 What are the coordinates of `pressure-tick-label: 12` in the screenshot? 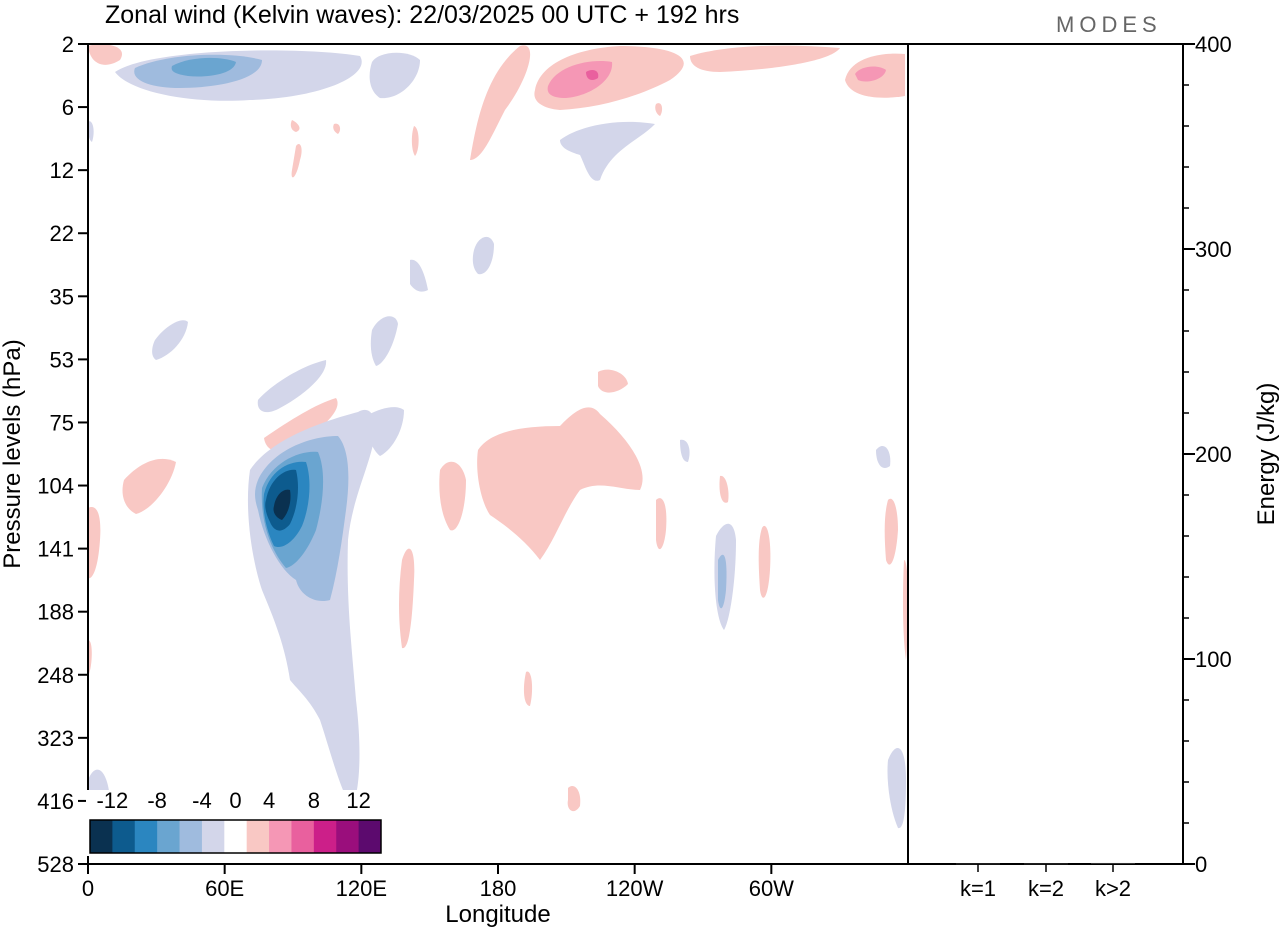 It's located at (62, 170).